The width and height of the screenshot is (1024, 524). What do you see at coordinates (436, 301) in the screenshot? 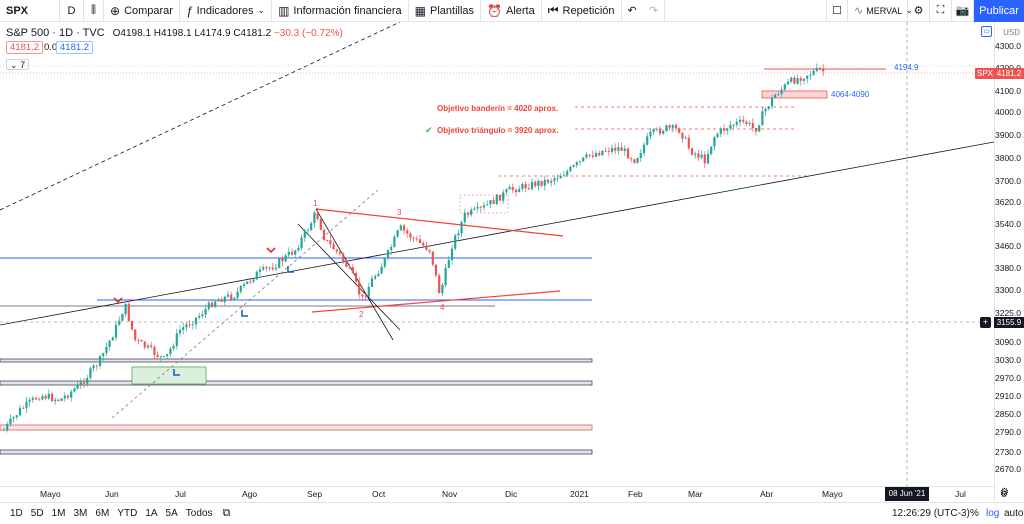
I see `triangle-lower` at bounding box center [436, 301].